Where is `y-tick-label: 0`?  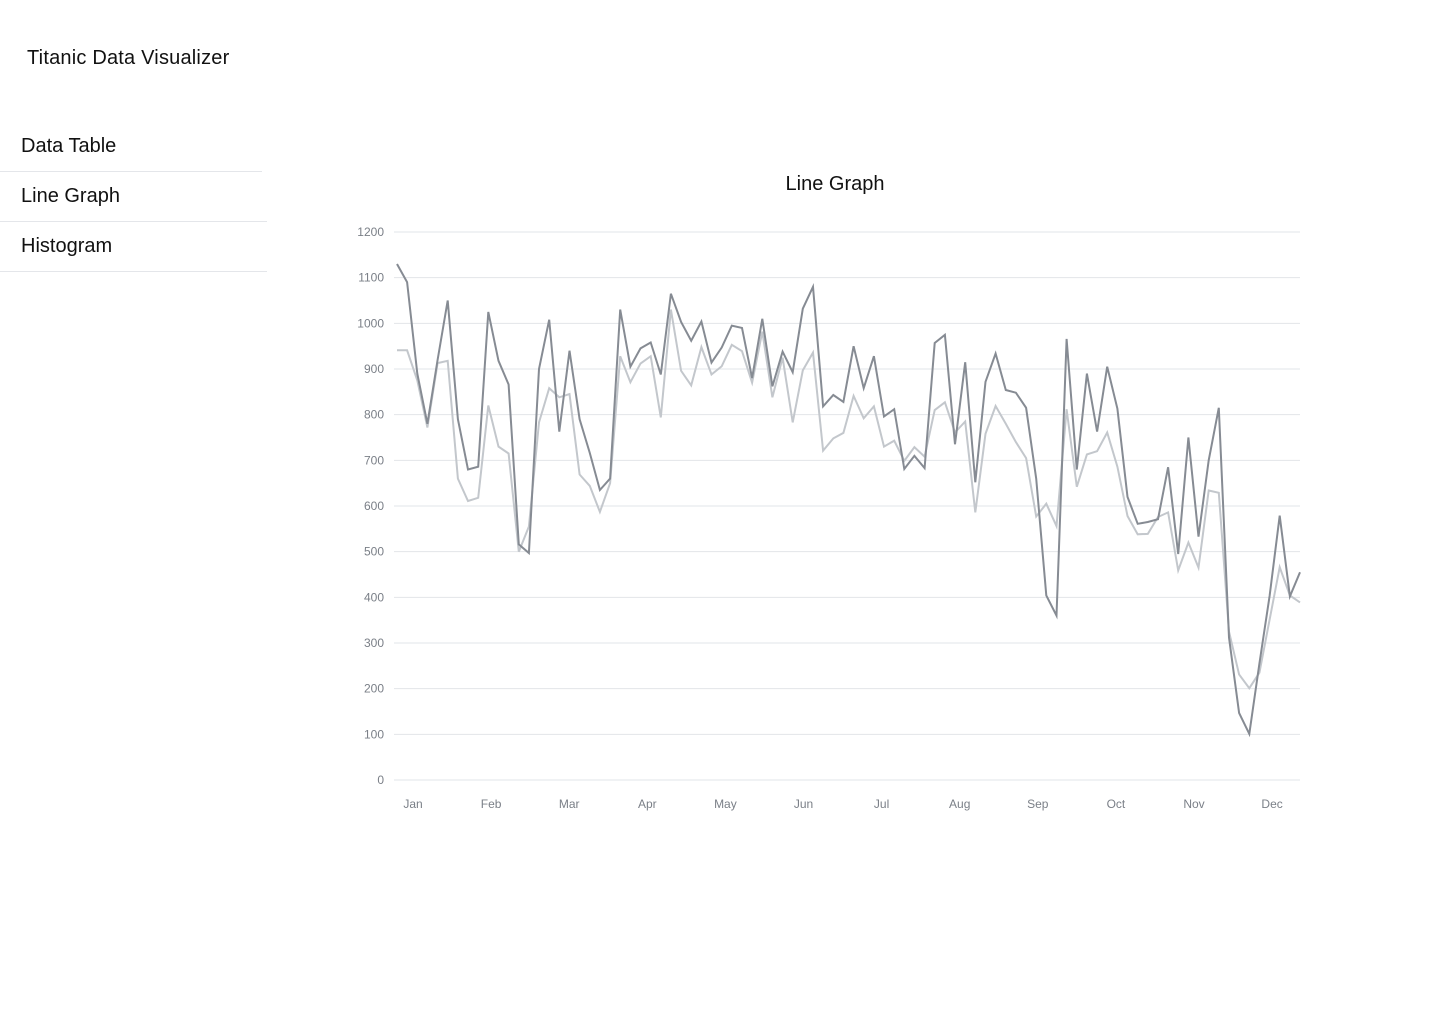
y-tick-label: 0 is located at coordinates (380, 780).